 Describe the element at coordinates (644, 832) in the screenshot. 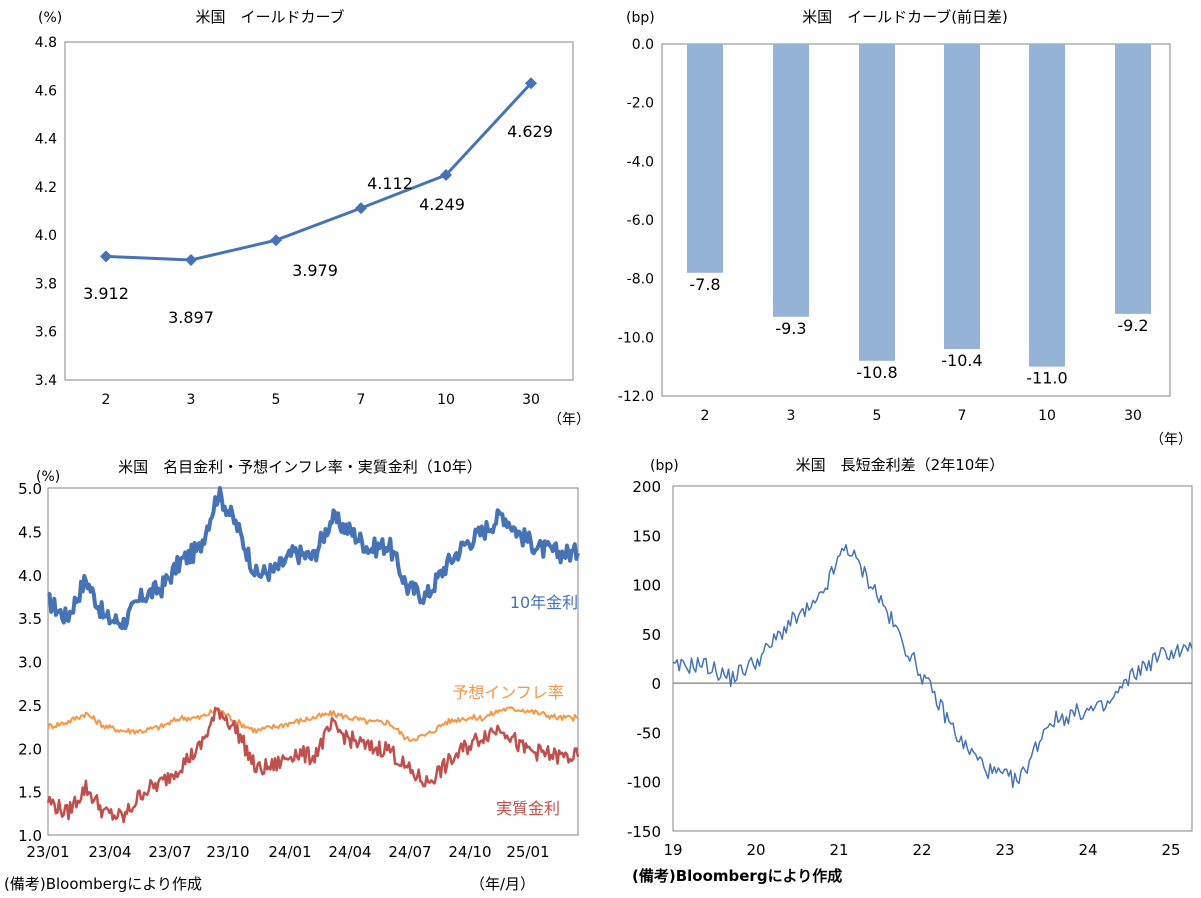

I see `spread-y-tick: -150` at that location.